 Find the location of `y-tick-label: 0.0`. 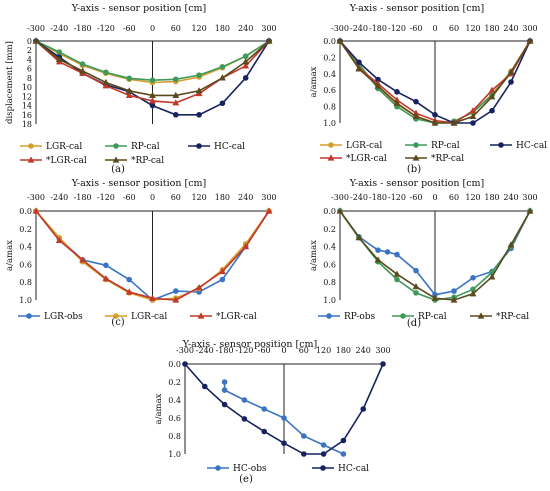

y-tick-label: 0.0 is located at coordinates (329, 211).